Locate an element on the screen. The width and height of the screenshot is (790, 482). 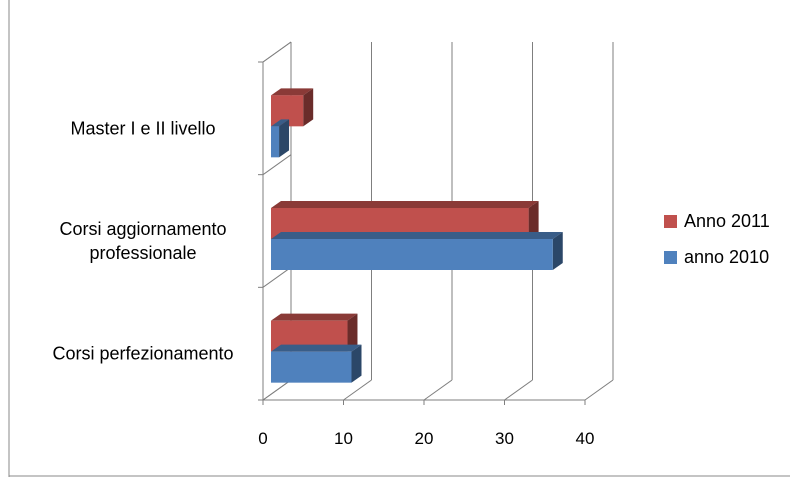
legend-item: anno 2010 is located at coordinates (716, 257).